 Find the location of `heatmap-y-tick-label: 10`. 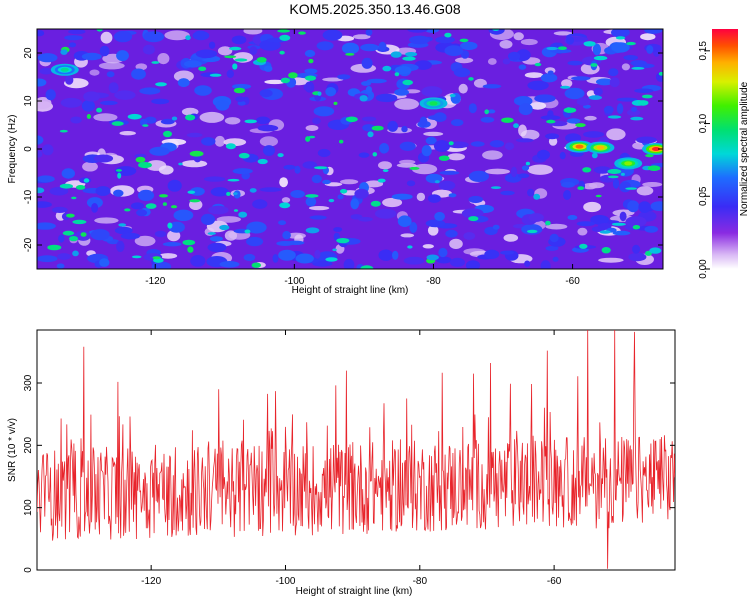

heatmap-y-tick-label: 10 is located at coordinates (28, 101).